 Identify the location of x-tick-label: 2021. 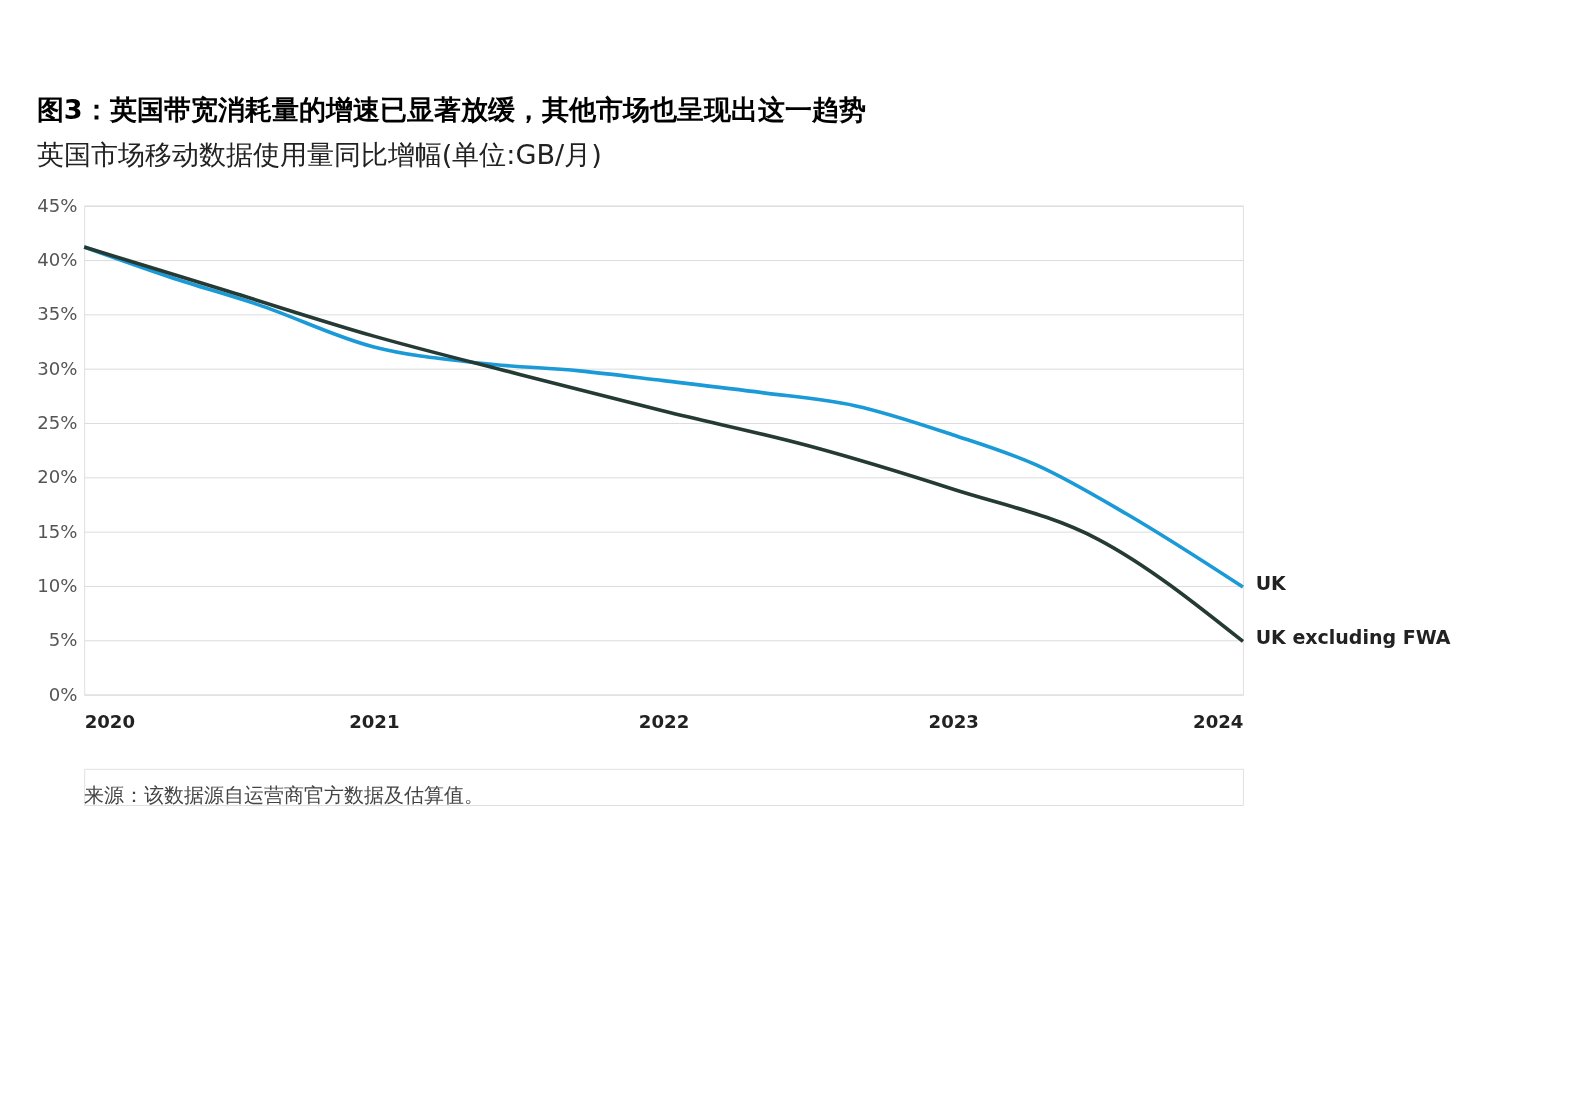
(374, 721).